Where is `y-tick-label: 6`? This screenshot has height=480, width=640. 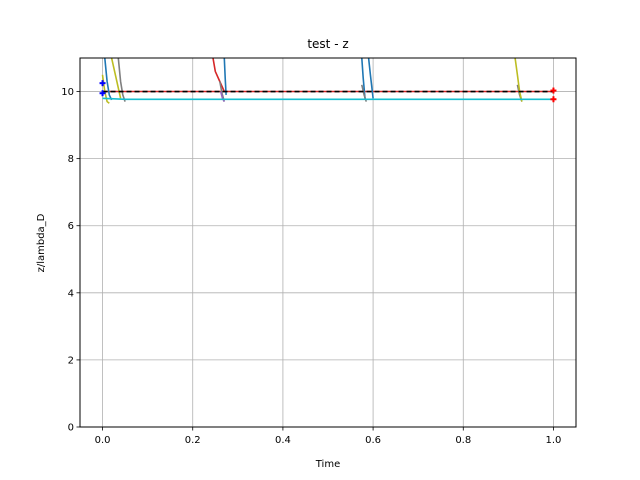 y-tick-label: 6 is located at coordinates (71, 226).